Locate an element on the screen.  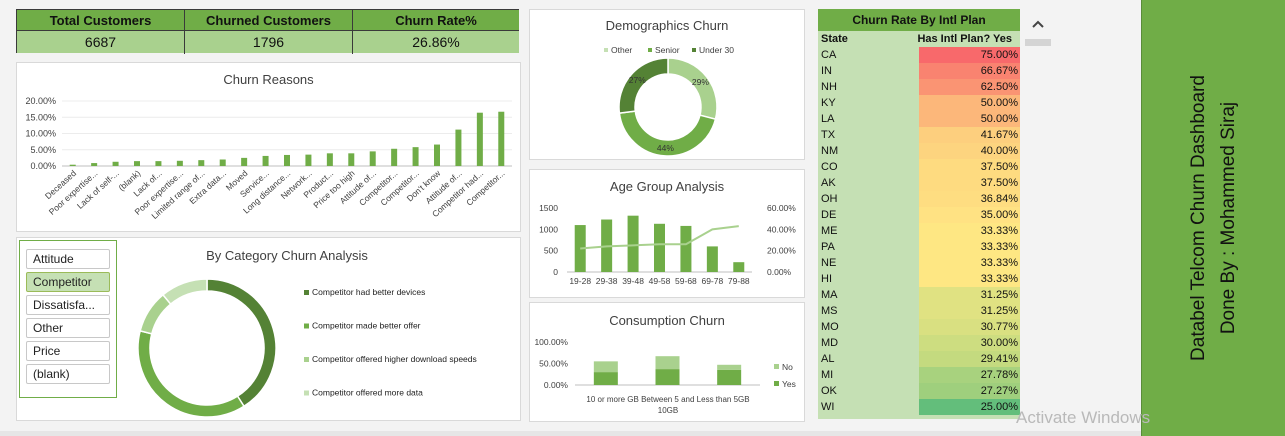
kpi-value: 6687 is located at coordinates (100, 42).